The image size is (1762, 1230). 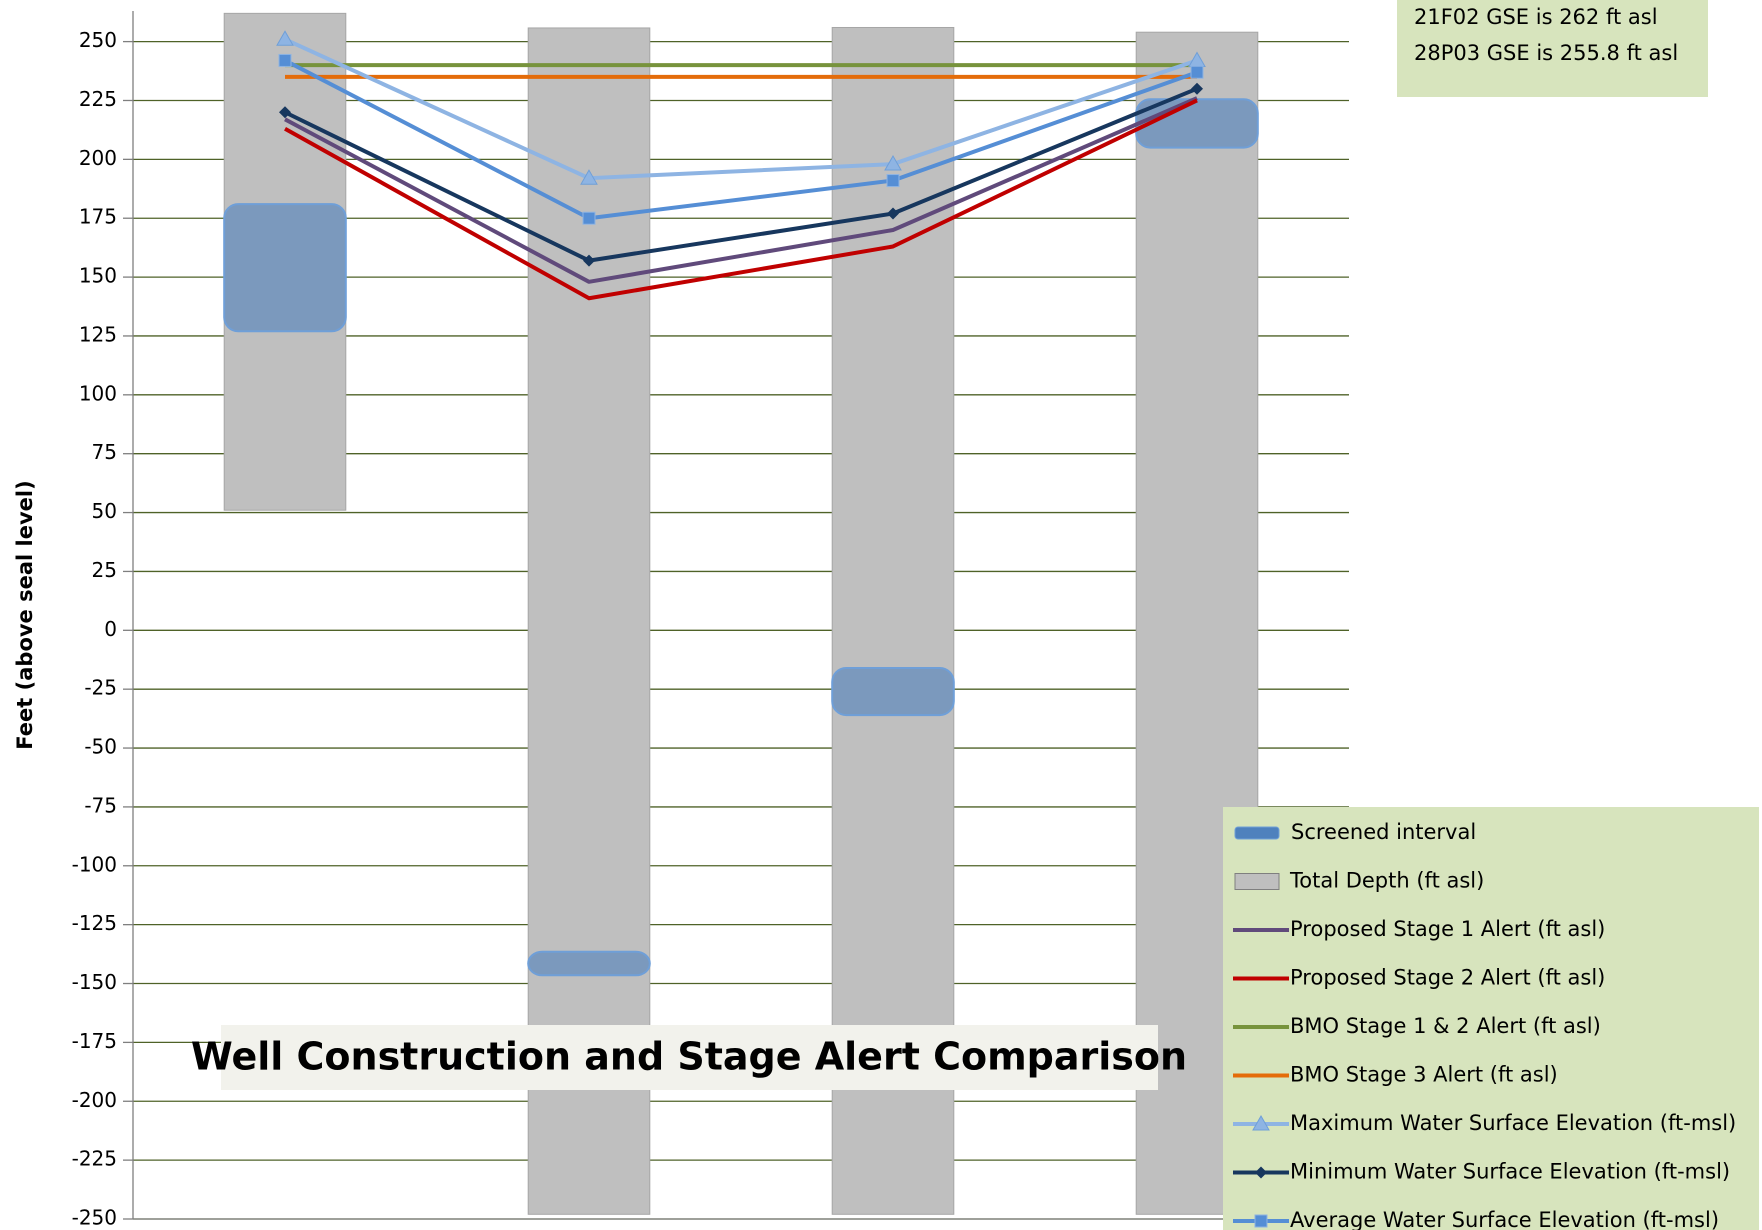 I want to click on title-box, so click(x=689, y=1057).